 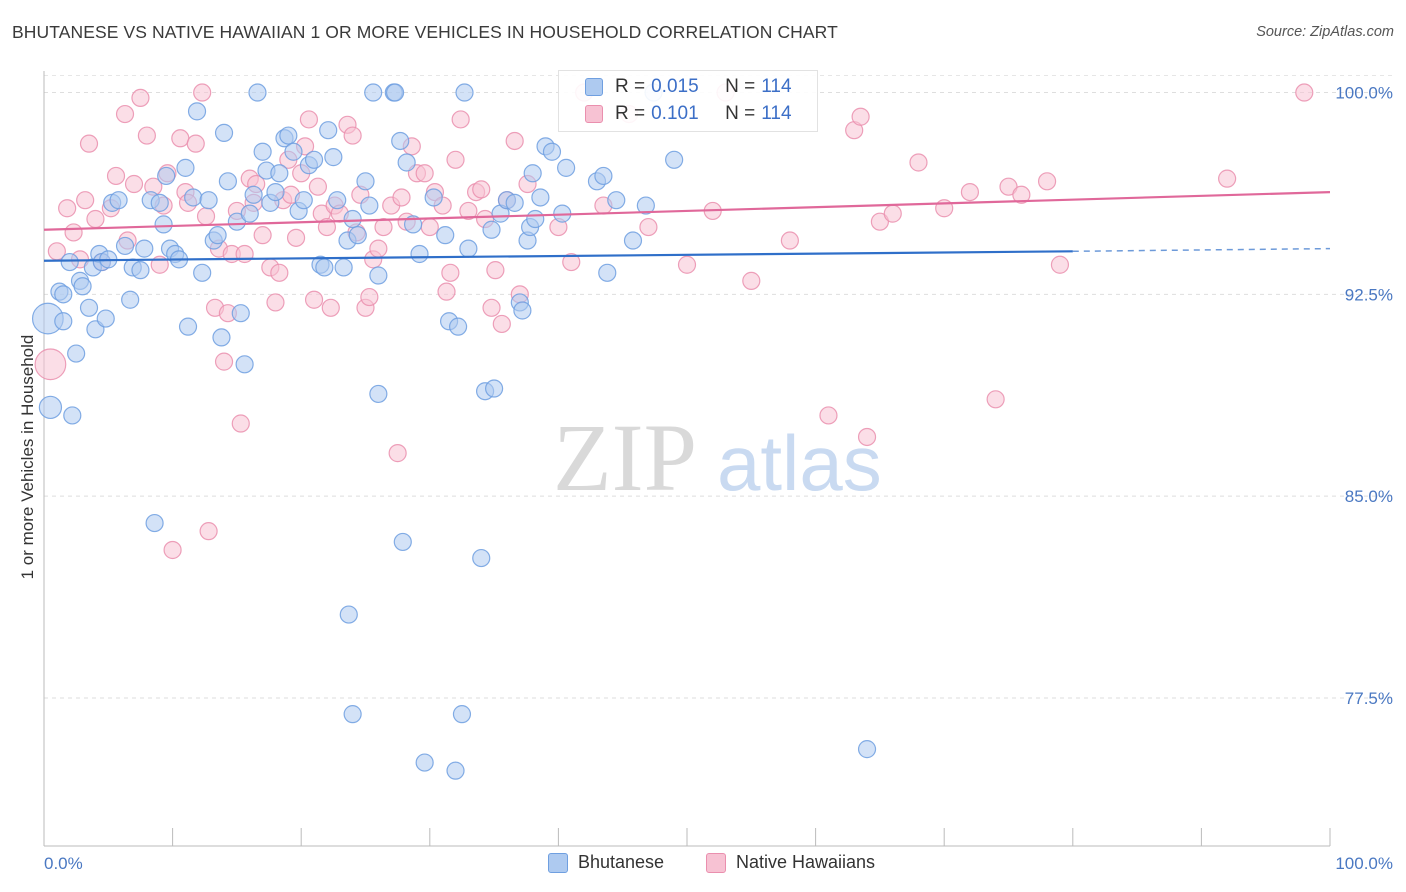 I want to click on trend-lines, so click(x=687, y=226).